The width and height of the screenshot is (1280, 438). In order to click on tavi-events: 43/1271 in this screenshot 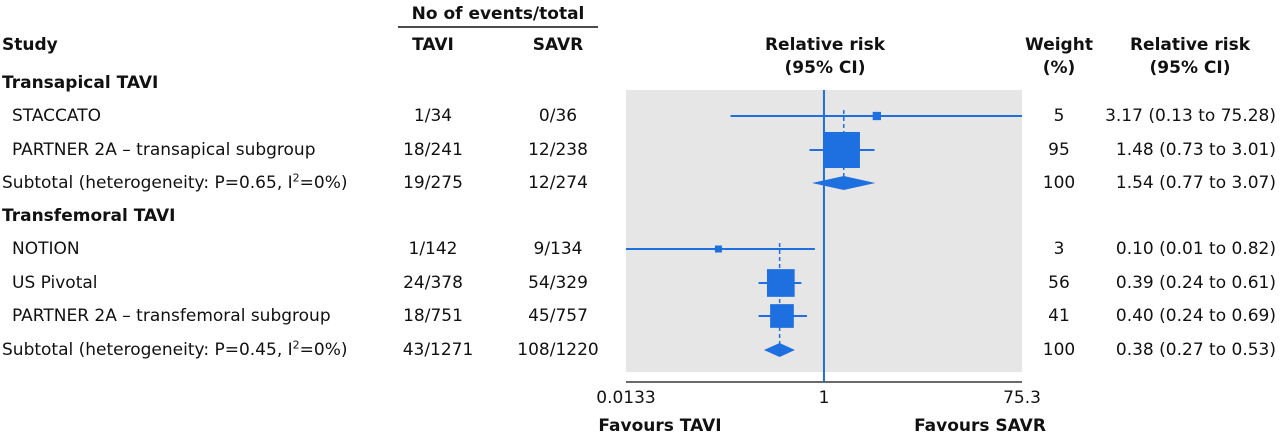, I will do `click(438, 350)`.